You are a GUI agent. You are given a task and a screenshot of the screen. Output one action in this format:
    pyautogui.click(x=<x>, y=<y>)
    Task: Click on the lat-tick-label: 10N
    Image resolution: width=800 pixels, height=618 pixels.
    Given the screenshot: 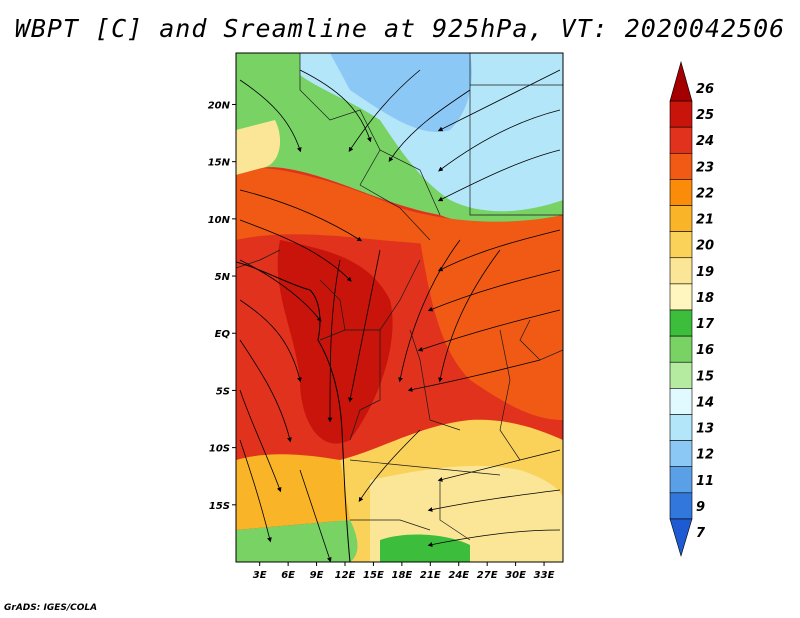 What is the action you would take?
    pyautogui.click(x=219, y=220)
    